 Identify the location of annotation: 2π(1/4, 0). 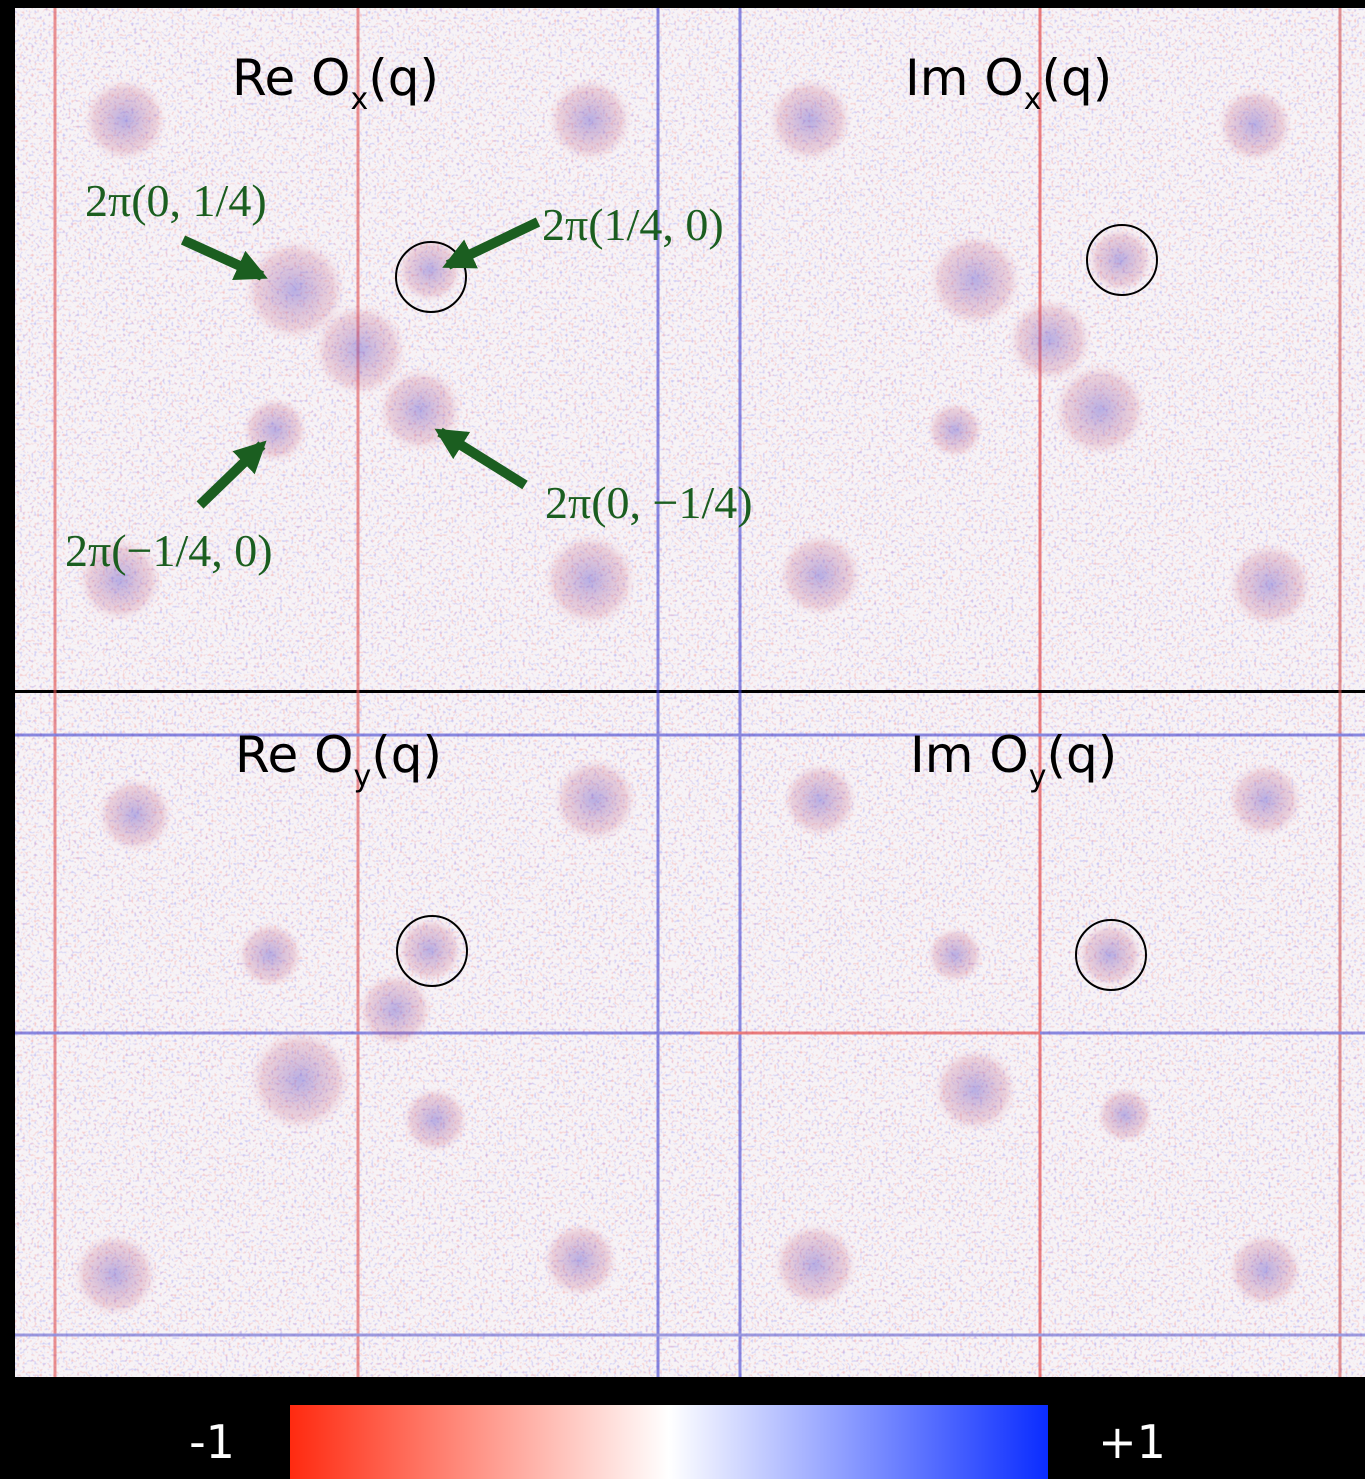
(633, 224).